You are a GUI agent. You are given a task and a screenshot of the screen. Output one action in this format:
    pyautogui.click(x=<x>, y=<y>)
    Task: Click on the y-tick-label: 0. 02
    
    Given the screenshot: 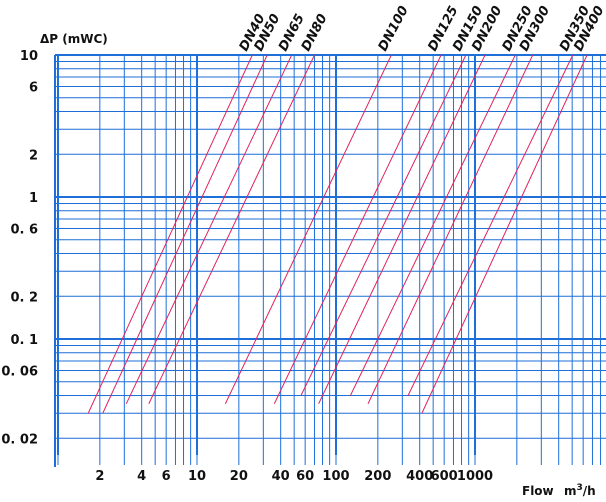 What is the action you would take?
    pyautogui.click(x=19, y=439)
    